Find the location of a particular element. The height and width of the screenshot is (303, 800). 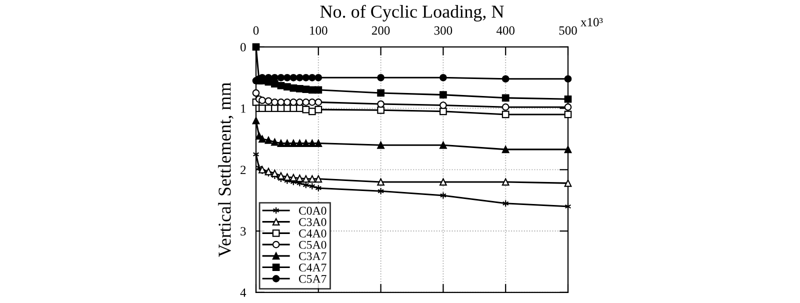

y-tick-label: 3 is located at coordinates (243, 231).